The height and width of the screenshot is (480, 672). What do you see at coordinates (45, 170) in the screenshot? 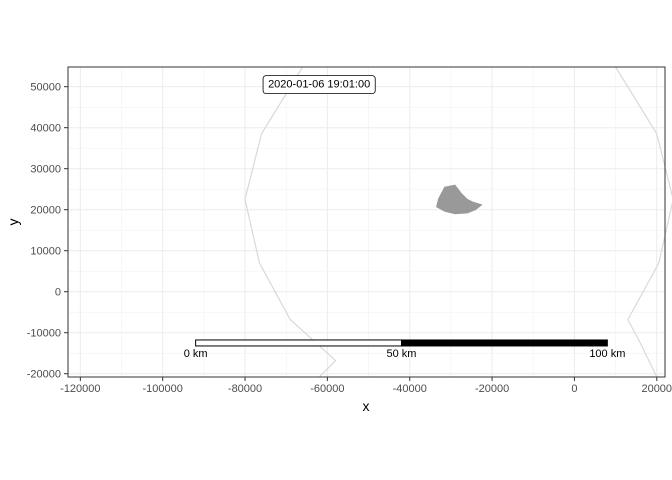
I see `y-tick-label: 30000` at bounding box center [45, 170].